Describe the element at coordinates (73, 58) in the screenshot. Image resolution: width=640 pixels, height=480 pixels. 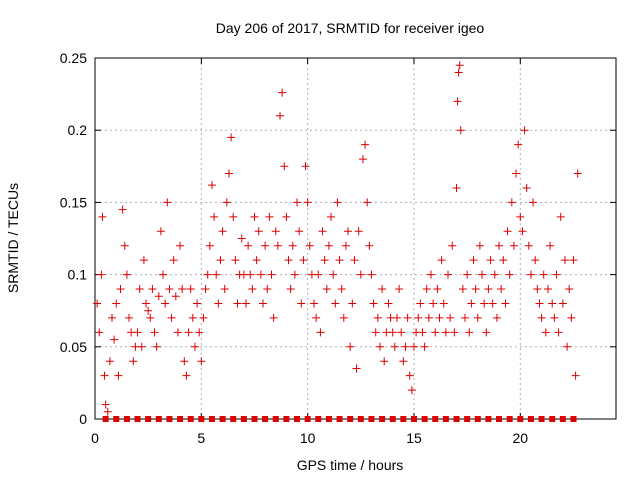
I see `y-tick-label: 0.25` at that location.